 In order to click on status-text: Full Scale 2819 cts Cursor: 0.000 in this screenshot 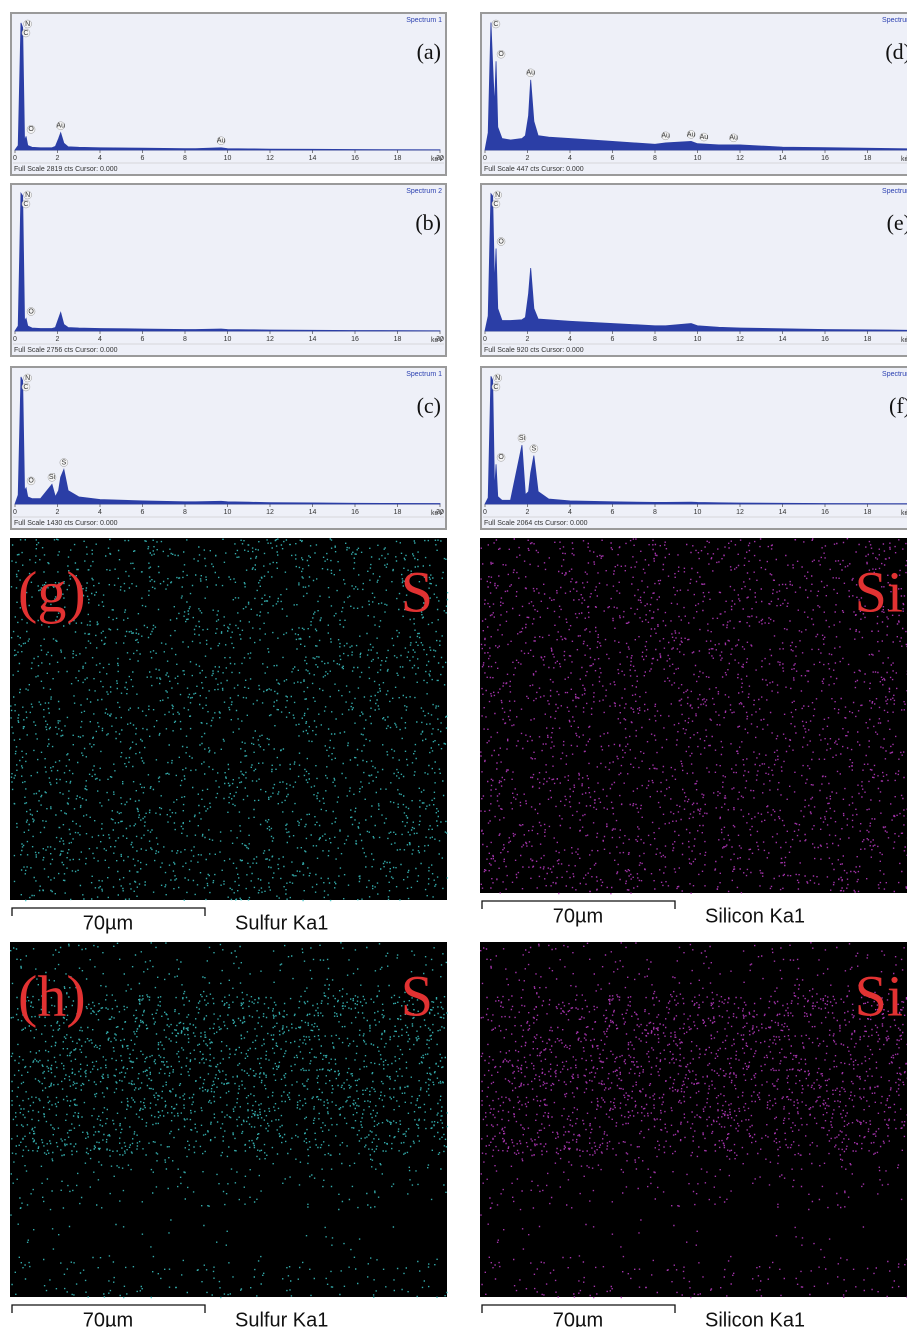, I will do `click(66, 169)`.